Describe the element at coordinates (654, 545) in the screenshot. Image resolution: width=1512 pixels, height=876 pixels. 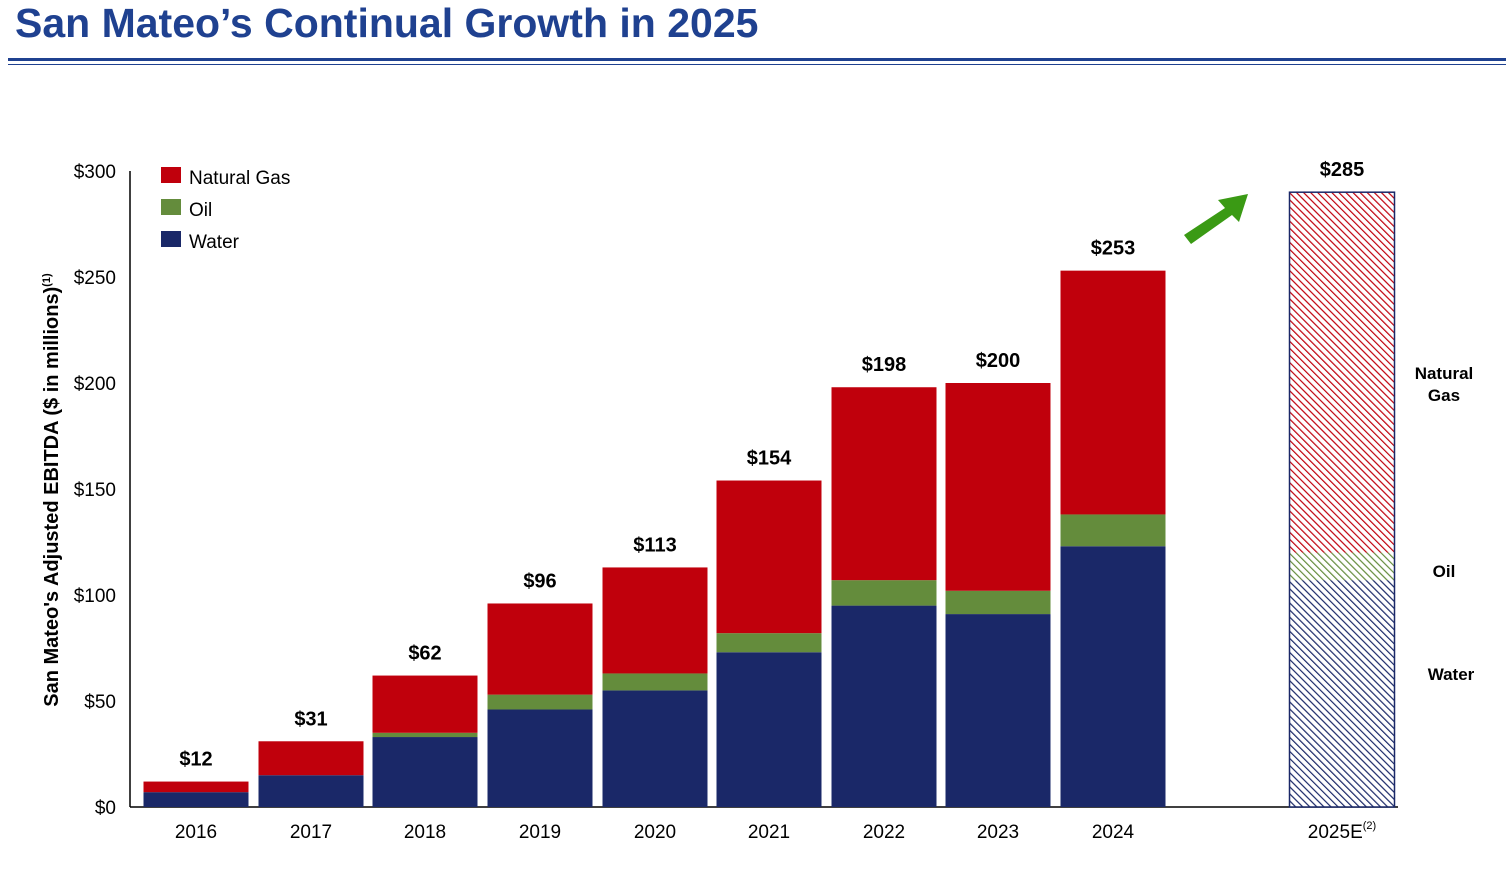
I see `bar-total-label: $113` at that location.